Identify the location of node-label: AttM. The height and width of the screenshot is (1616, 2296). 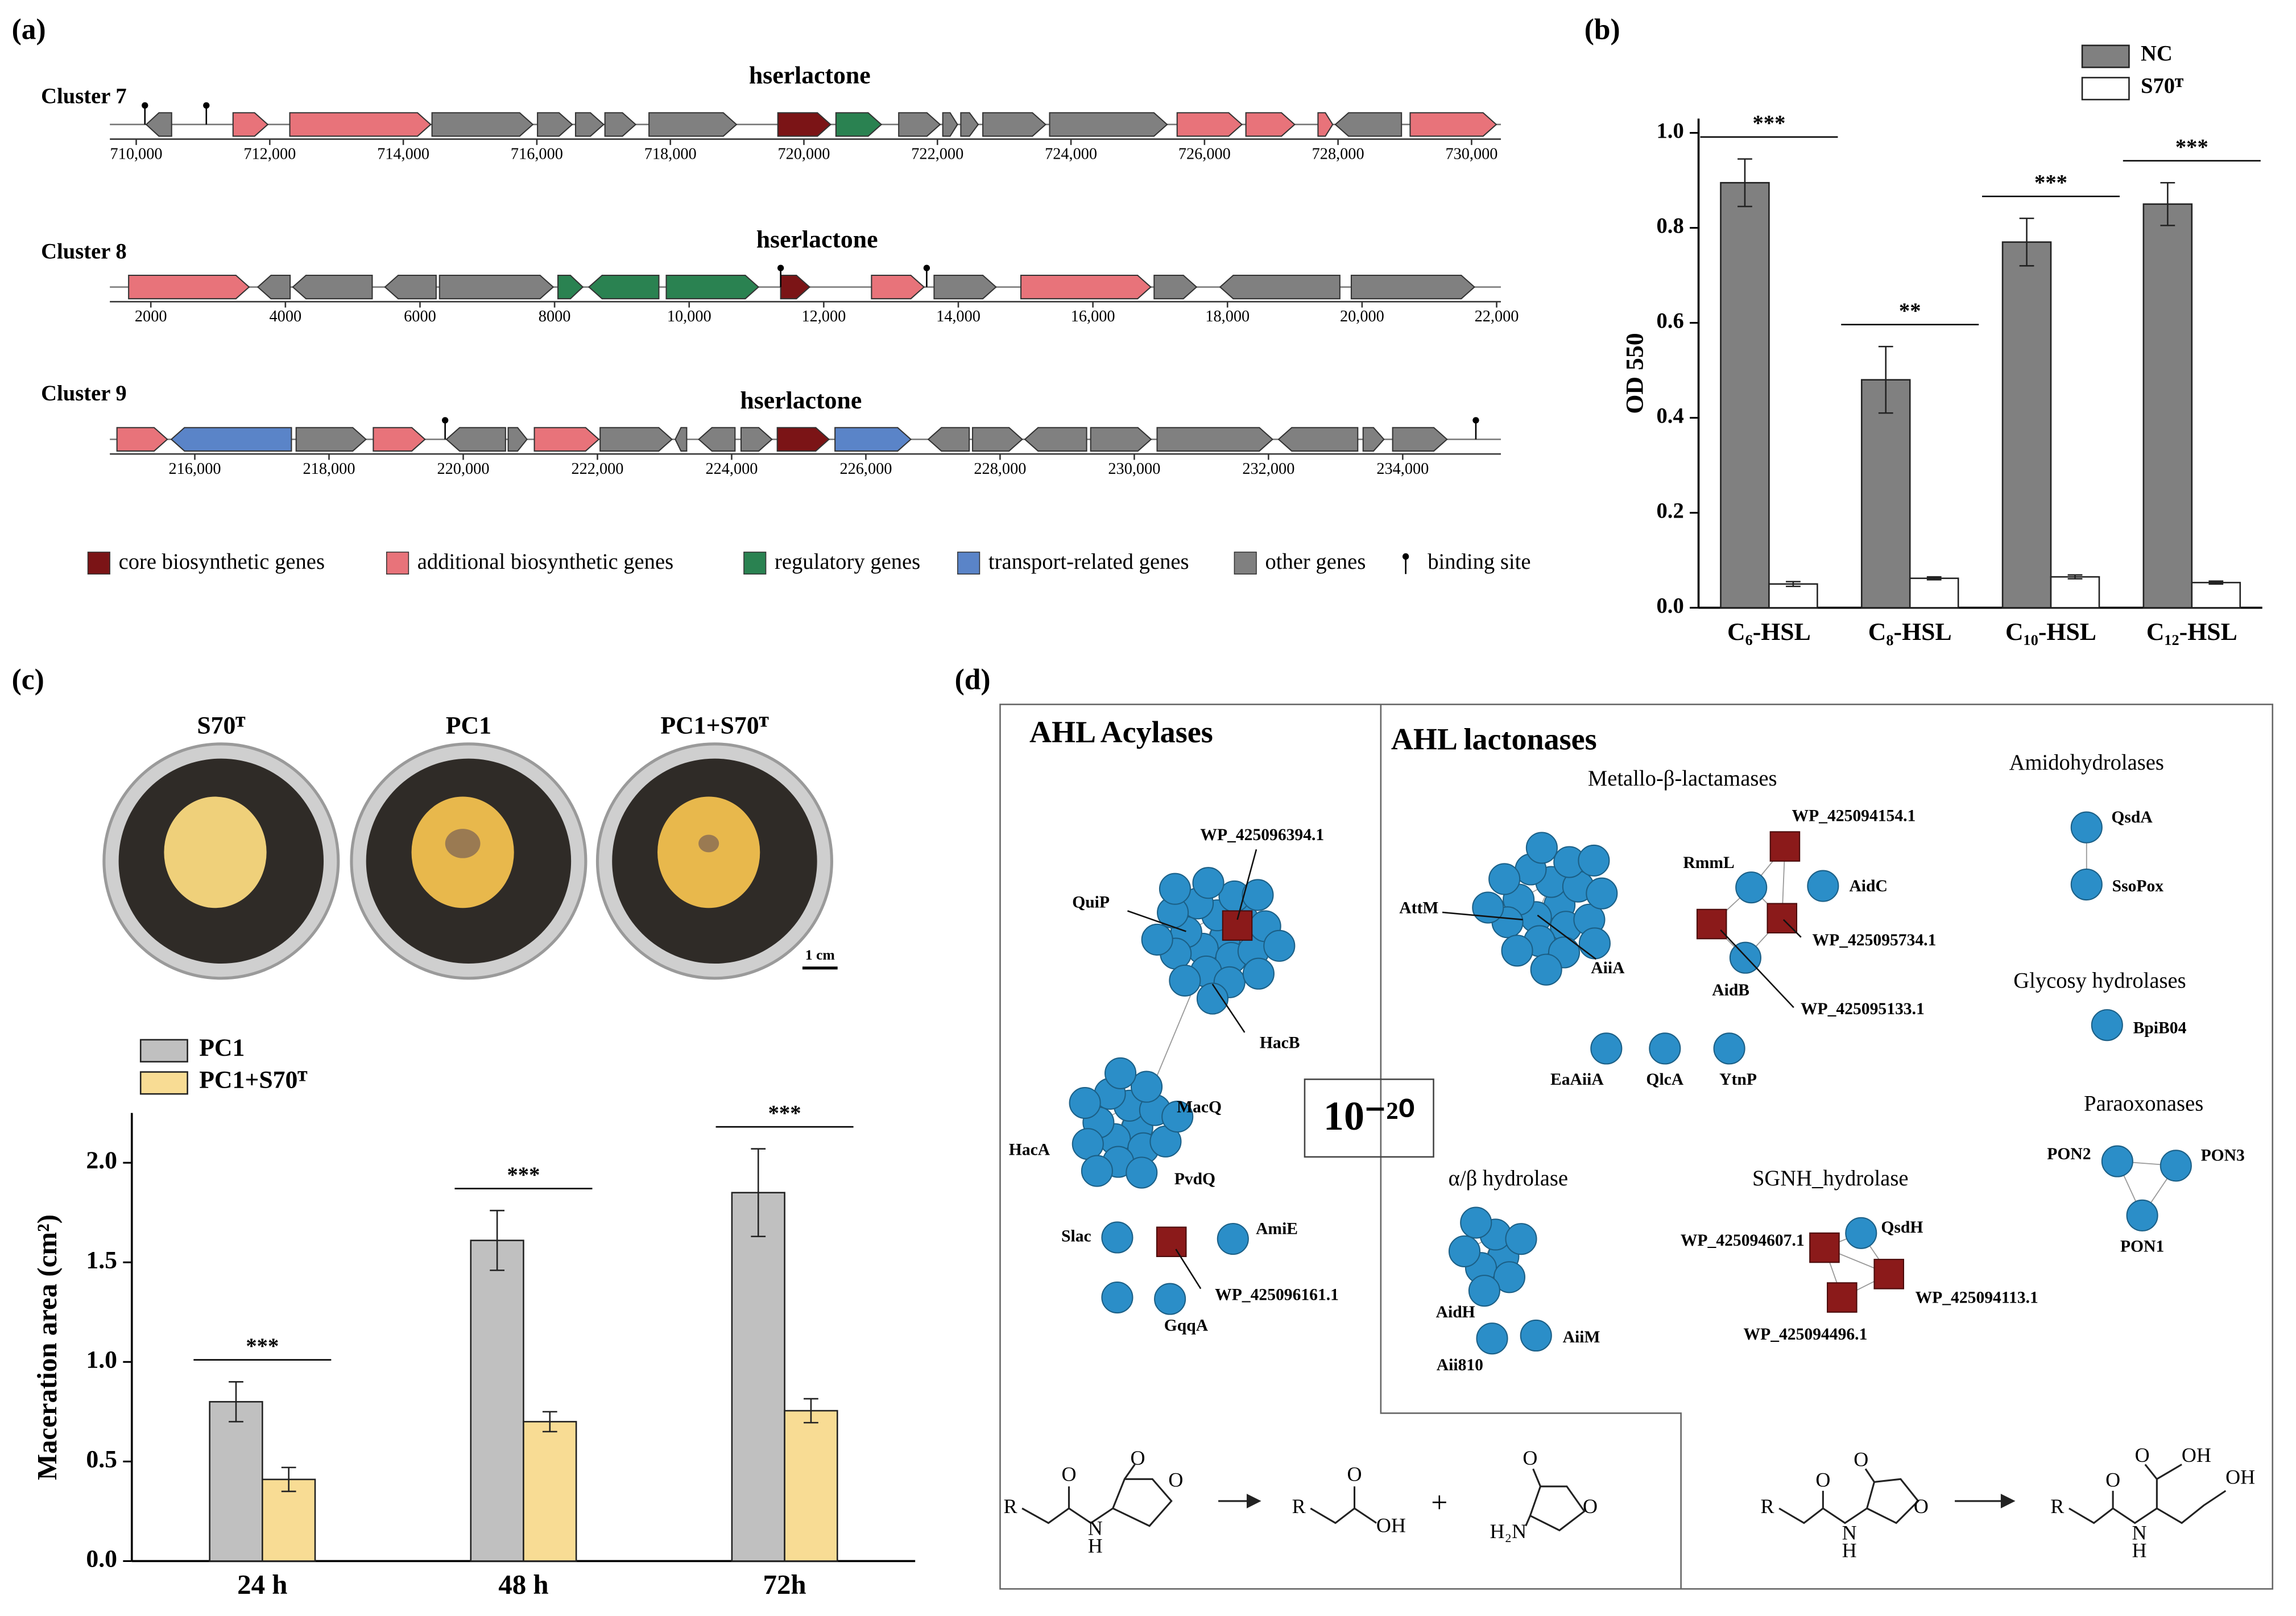
(1418, 908).